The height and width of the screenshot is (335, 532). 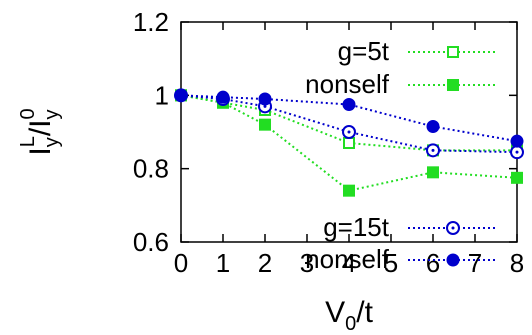 What do you see at coordinates (349, 263) in the screenshot?
I see `x-tick-label: 4` at bounding box center [349, 263].